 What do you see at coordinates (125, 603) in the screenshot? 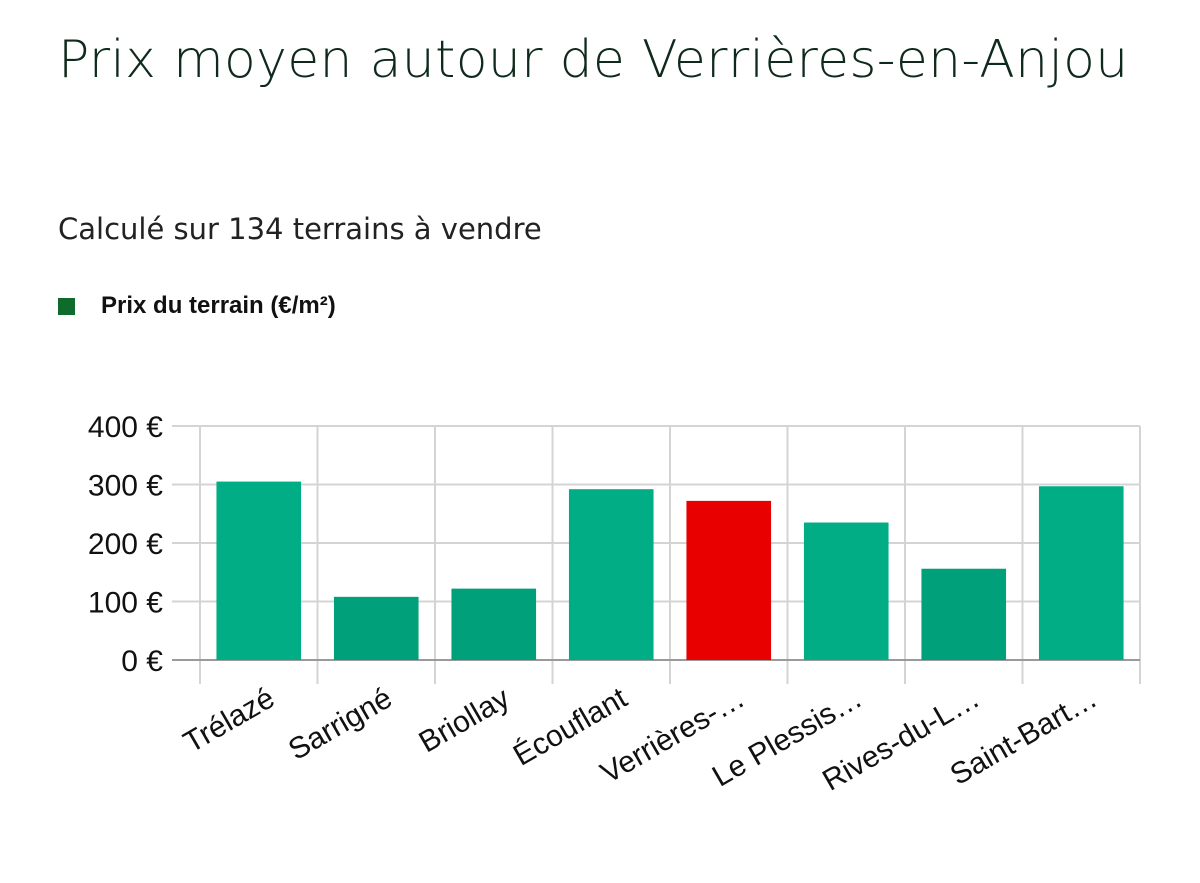
I see `y-tick-label: 100 €` at bounding box center [125, 603].